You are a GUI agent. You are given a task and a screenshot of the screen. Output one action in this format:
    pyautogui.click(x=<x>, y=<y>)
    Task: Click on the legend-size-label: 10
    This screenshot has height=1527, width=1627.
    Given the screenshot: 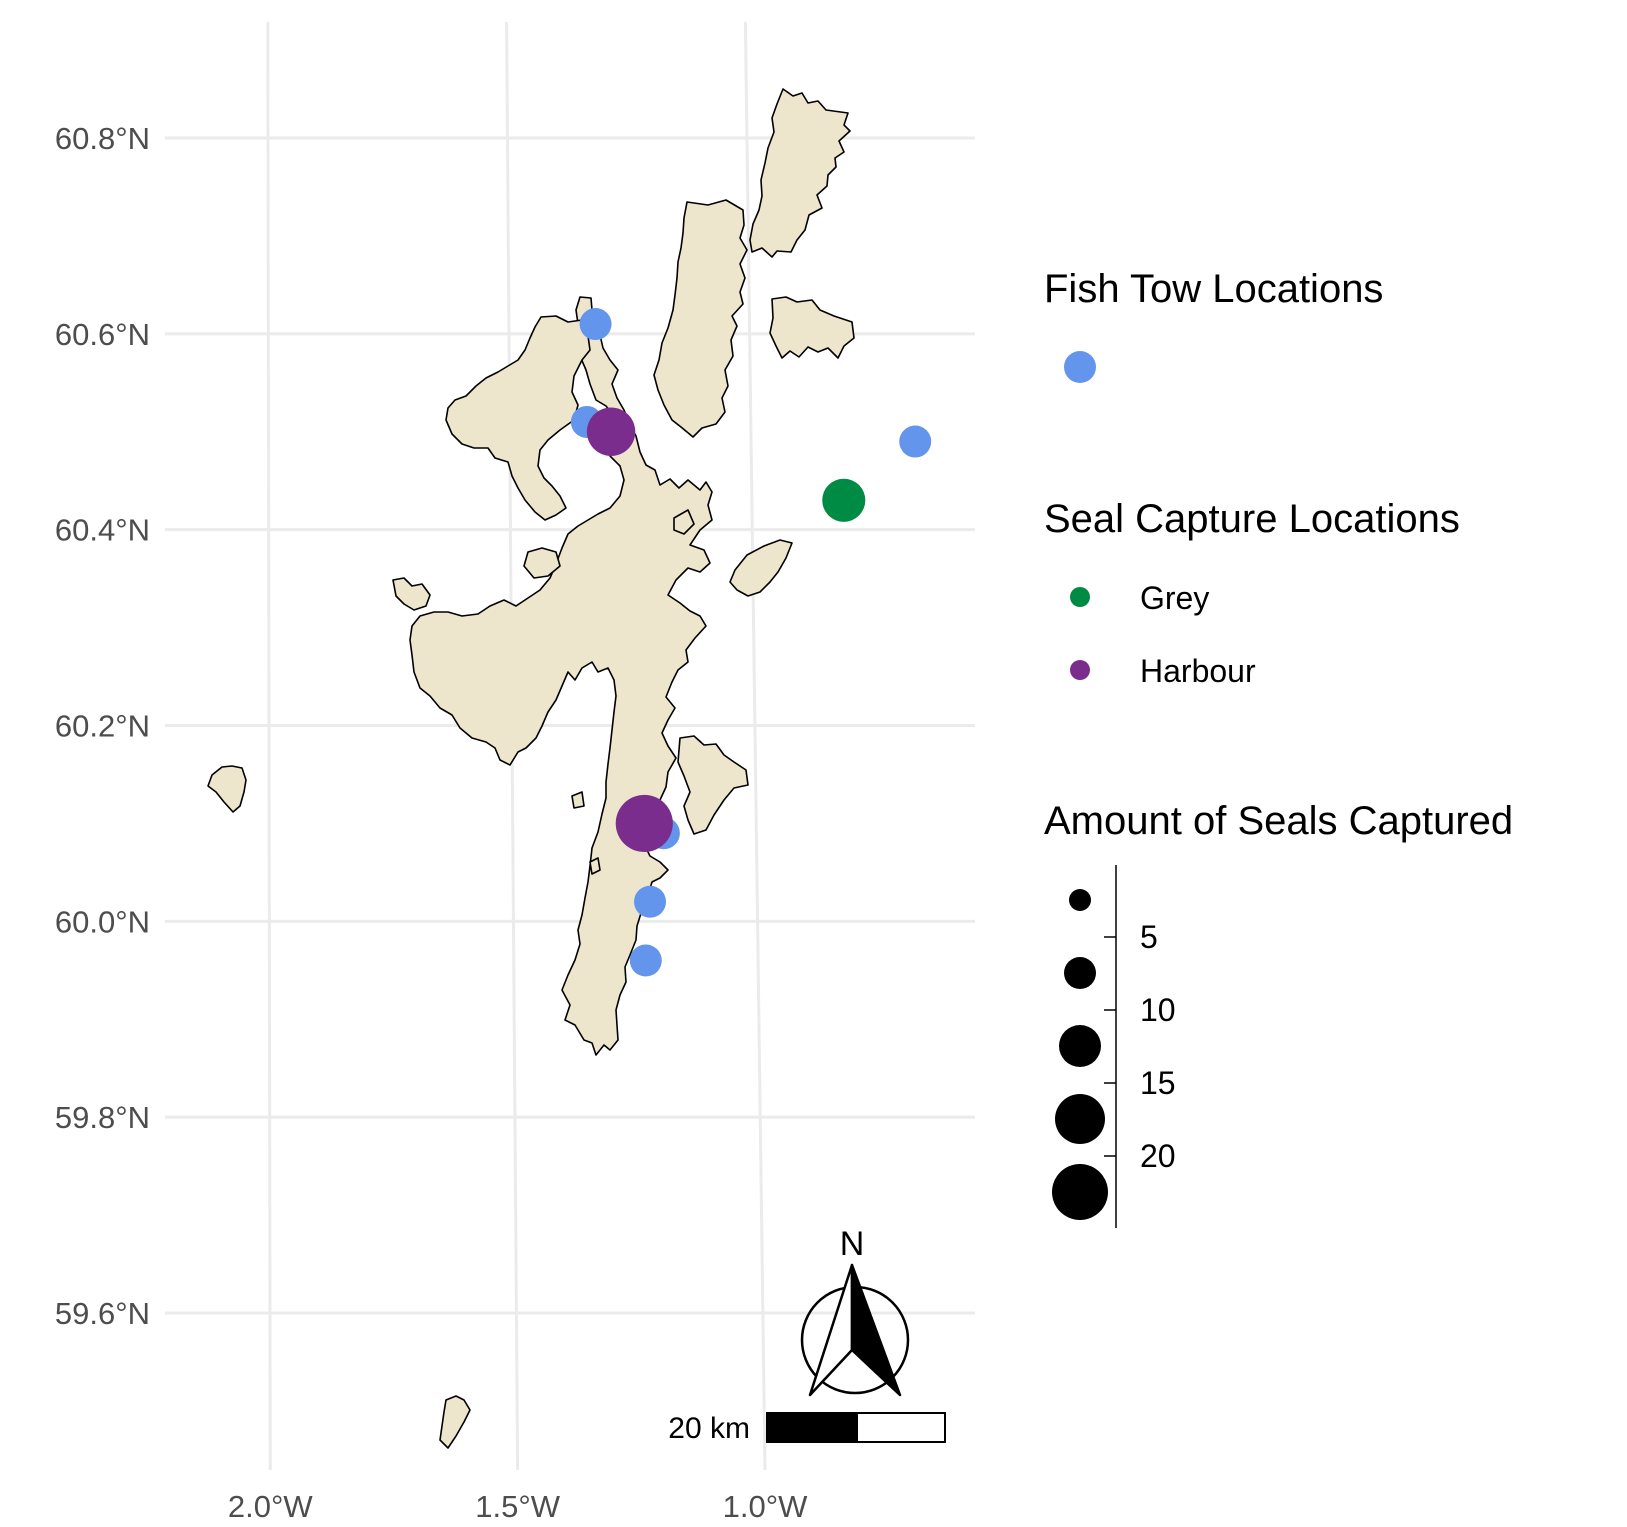 What is the action you would take?
    pyautogui.click(x=1158, y=1010)
    